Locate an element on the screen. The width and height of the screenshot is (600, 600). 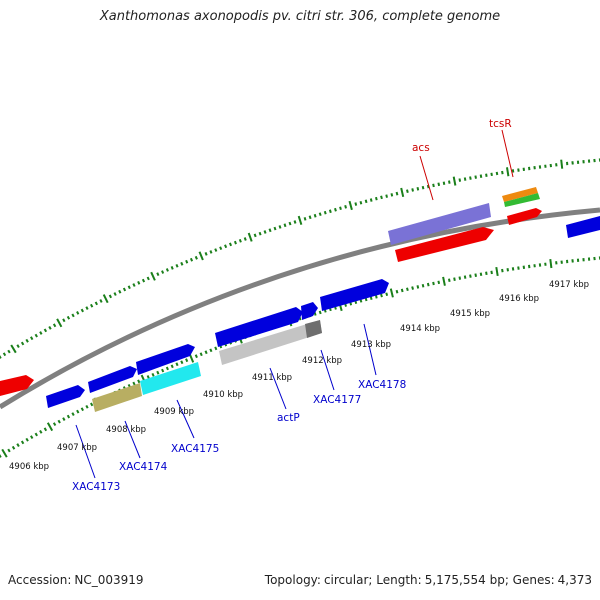
kbp-label-4907: 4907 kbp is located at coordinates (77, 448).